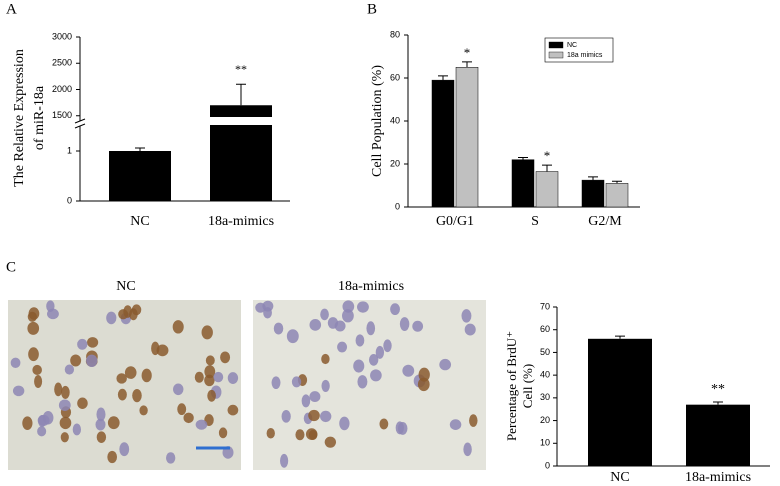  I want to click on y-axis-label: The Relative Expression, so click(19, 118).